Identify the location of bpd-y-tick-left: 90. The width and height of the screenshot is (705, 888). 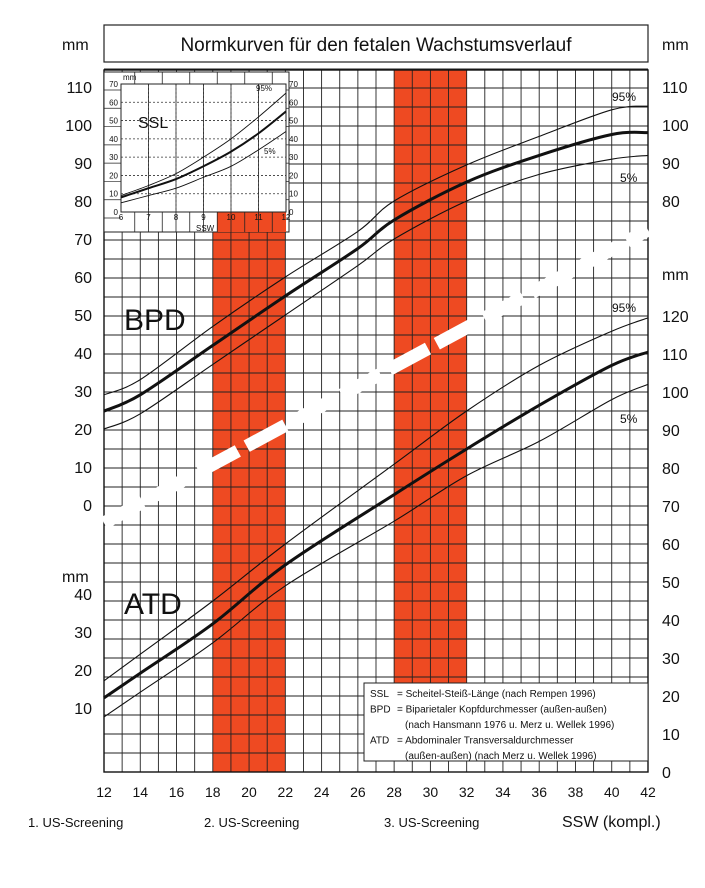
(83, 164).